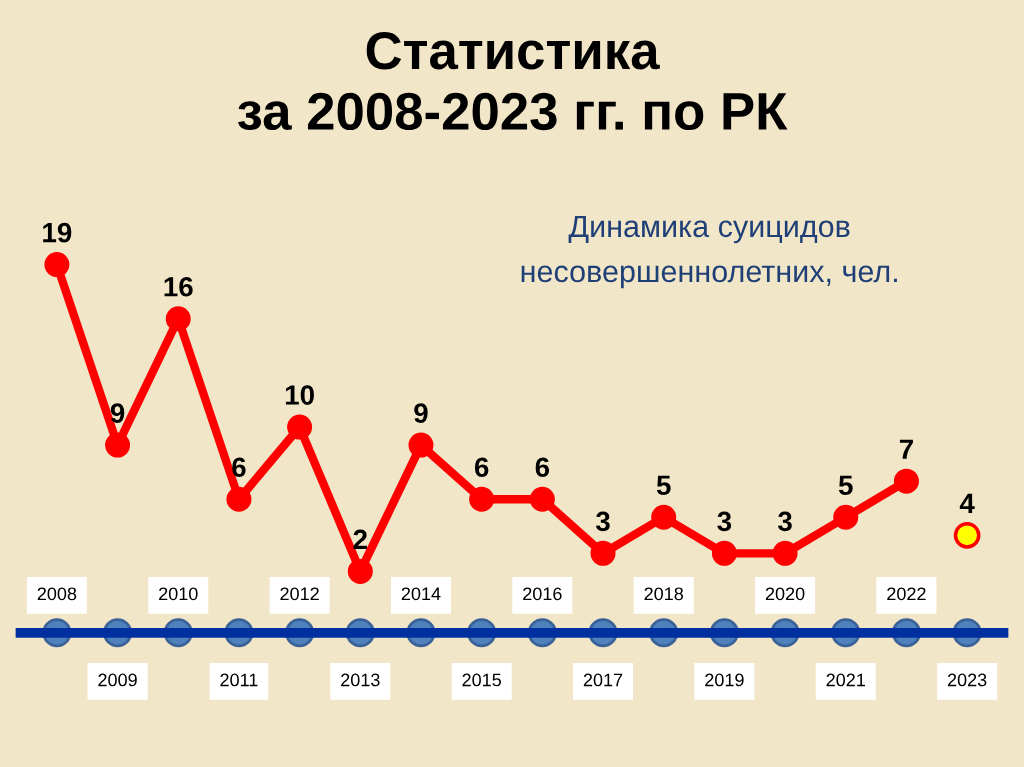  Describe the element at coordinates (178, 286) in the screenshot. I see `data-label: 16` at that location.